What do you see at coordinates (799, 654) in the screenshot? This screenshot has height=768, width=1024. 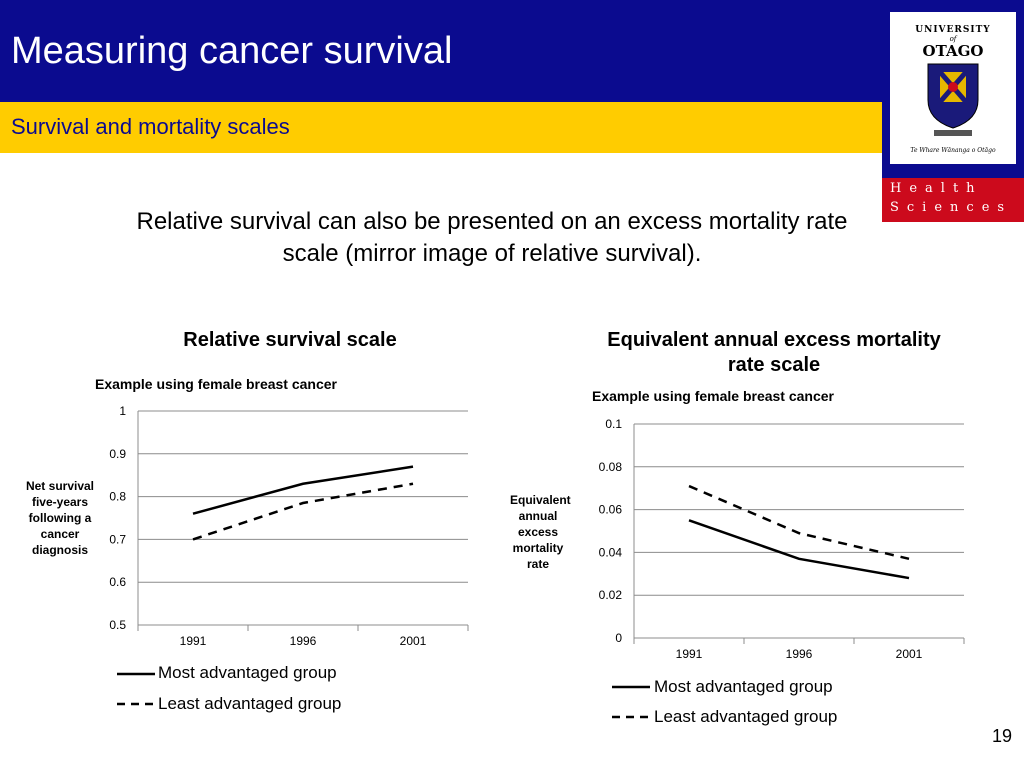 I see `chart1-x-tick-label: 1996` at bounding box center [799, 654].